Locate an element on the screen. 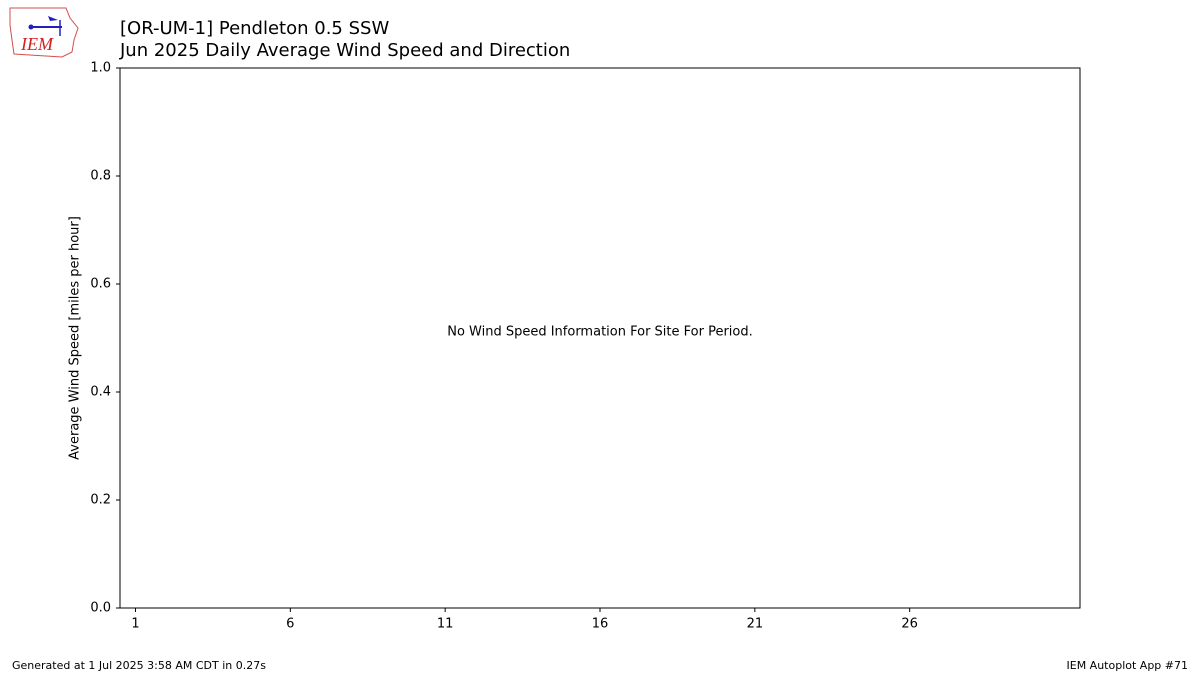  logo-vane is located at coordinates (53, 18).